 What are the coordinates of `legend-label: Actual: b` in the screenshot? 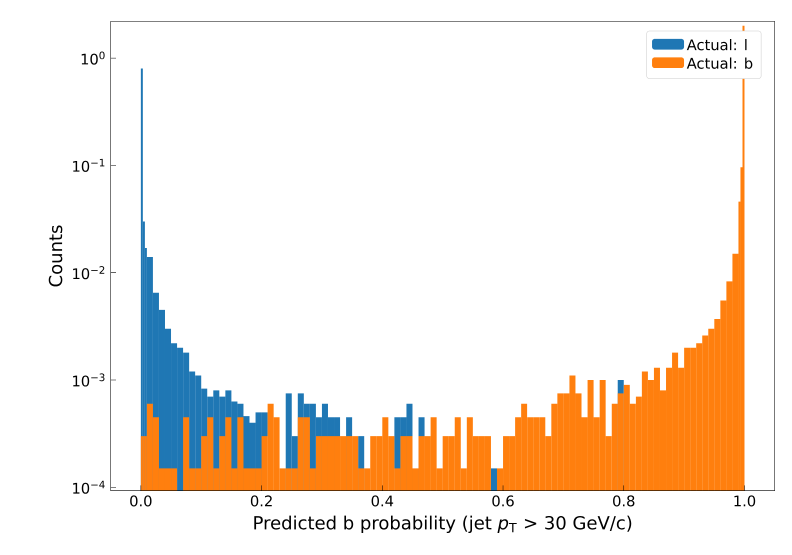 It's located at (719, 63).